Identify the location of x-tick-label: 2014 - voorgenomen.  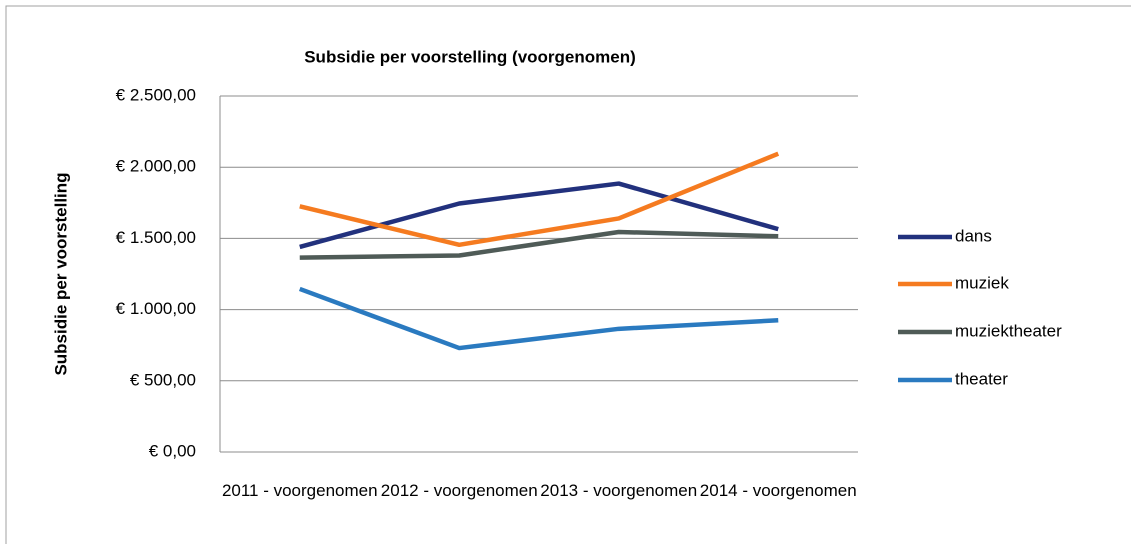
(778, 490).